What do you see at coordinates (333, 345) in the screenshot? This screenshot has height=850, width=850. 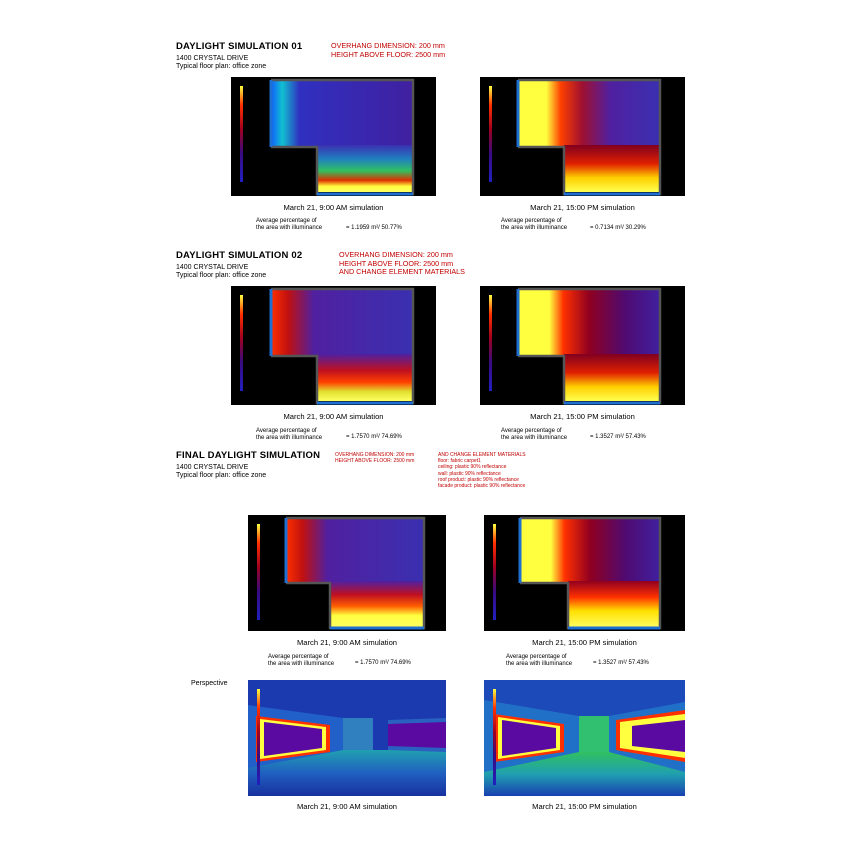 I see `sim02-am-heatmap` at bounding box center [333, 345].